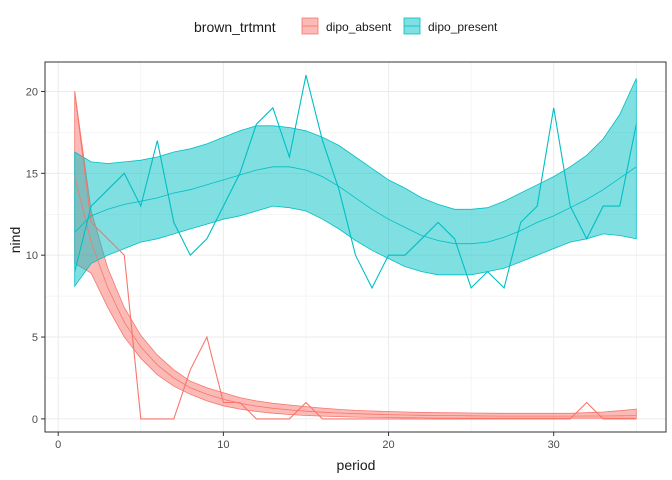 Image resolution: width=672 pixels, height=480 pixels. I want to click on y-tick-label: 20, so click(32, 92).